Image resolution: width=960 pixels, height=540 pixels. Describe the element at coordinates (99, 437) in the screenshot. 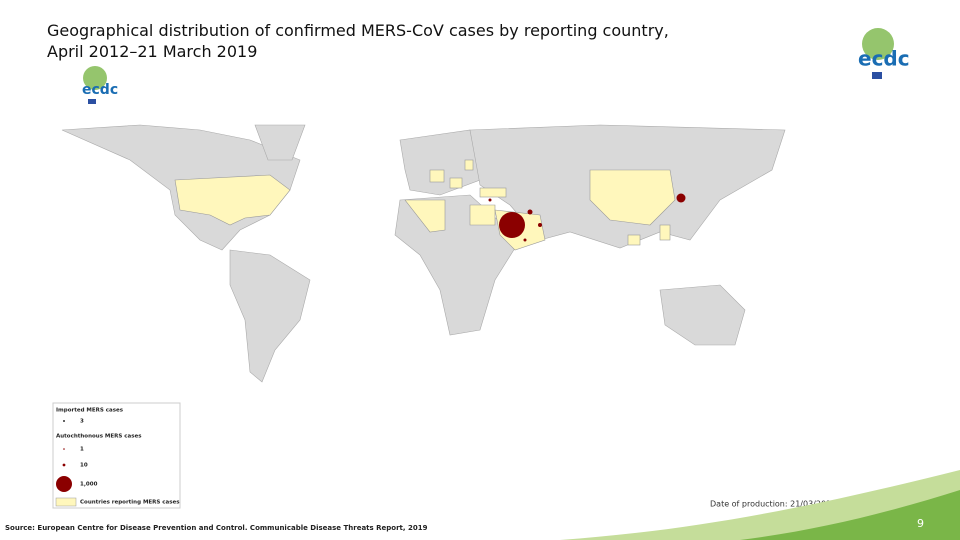

I see `legend-heading: Autochthonous MERS cases` at that location.